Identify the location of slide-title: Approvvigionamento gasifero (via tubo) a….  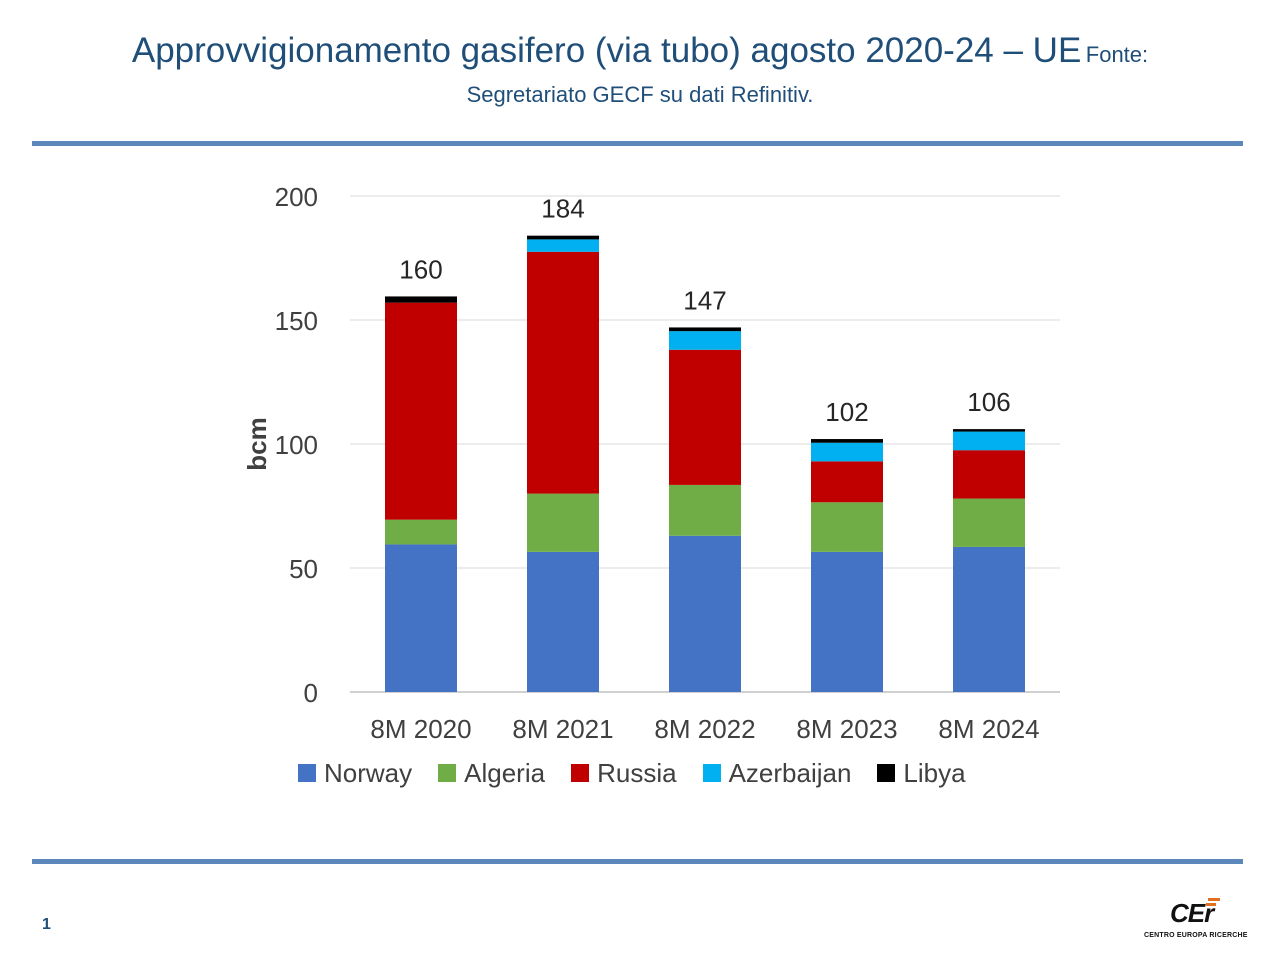
(606, 50).